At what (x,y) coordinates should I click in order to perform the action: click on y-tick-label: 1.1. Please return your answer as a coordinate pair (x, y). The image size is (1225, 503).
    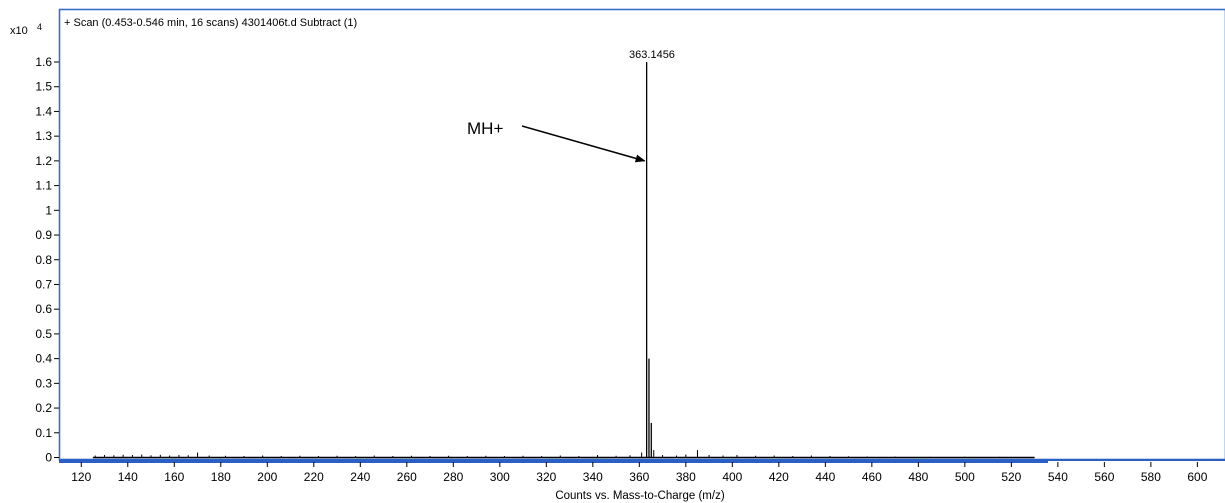
    Looking at the image, I should click on (43, 186).